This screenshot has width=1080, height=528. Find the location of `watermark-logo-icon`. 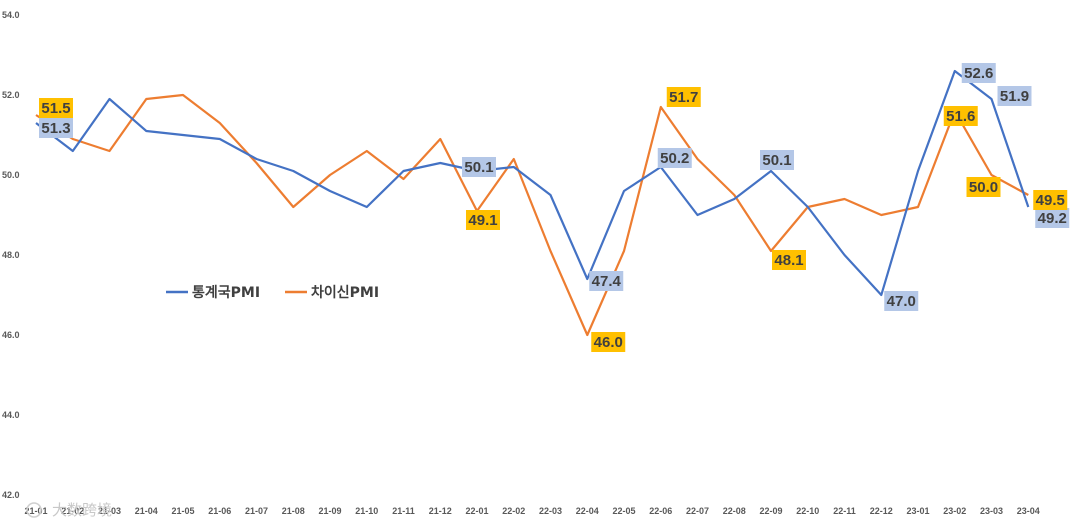

watermark-logo-icon is located at coordinates (34, 510).